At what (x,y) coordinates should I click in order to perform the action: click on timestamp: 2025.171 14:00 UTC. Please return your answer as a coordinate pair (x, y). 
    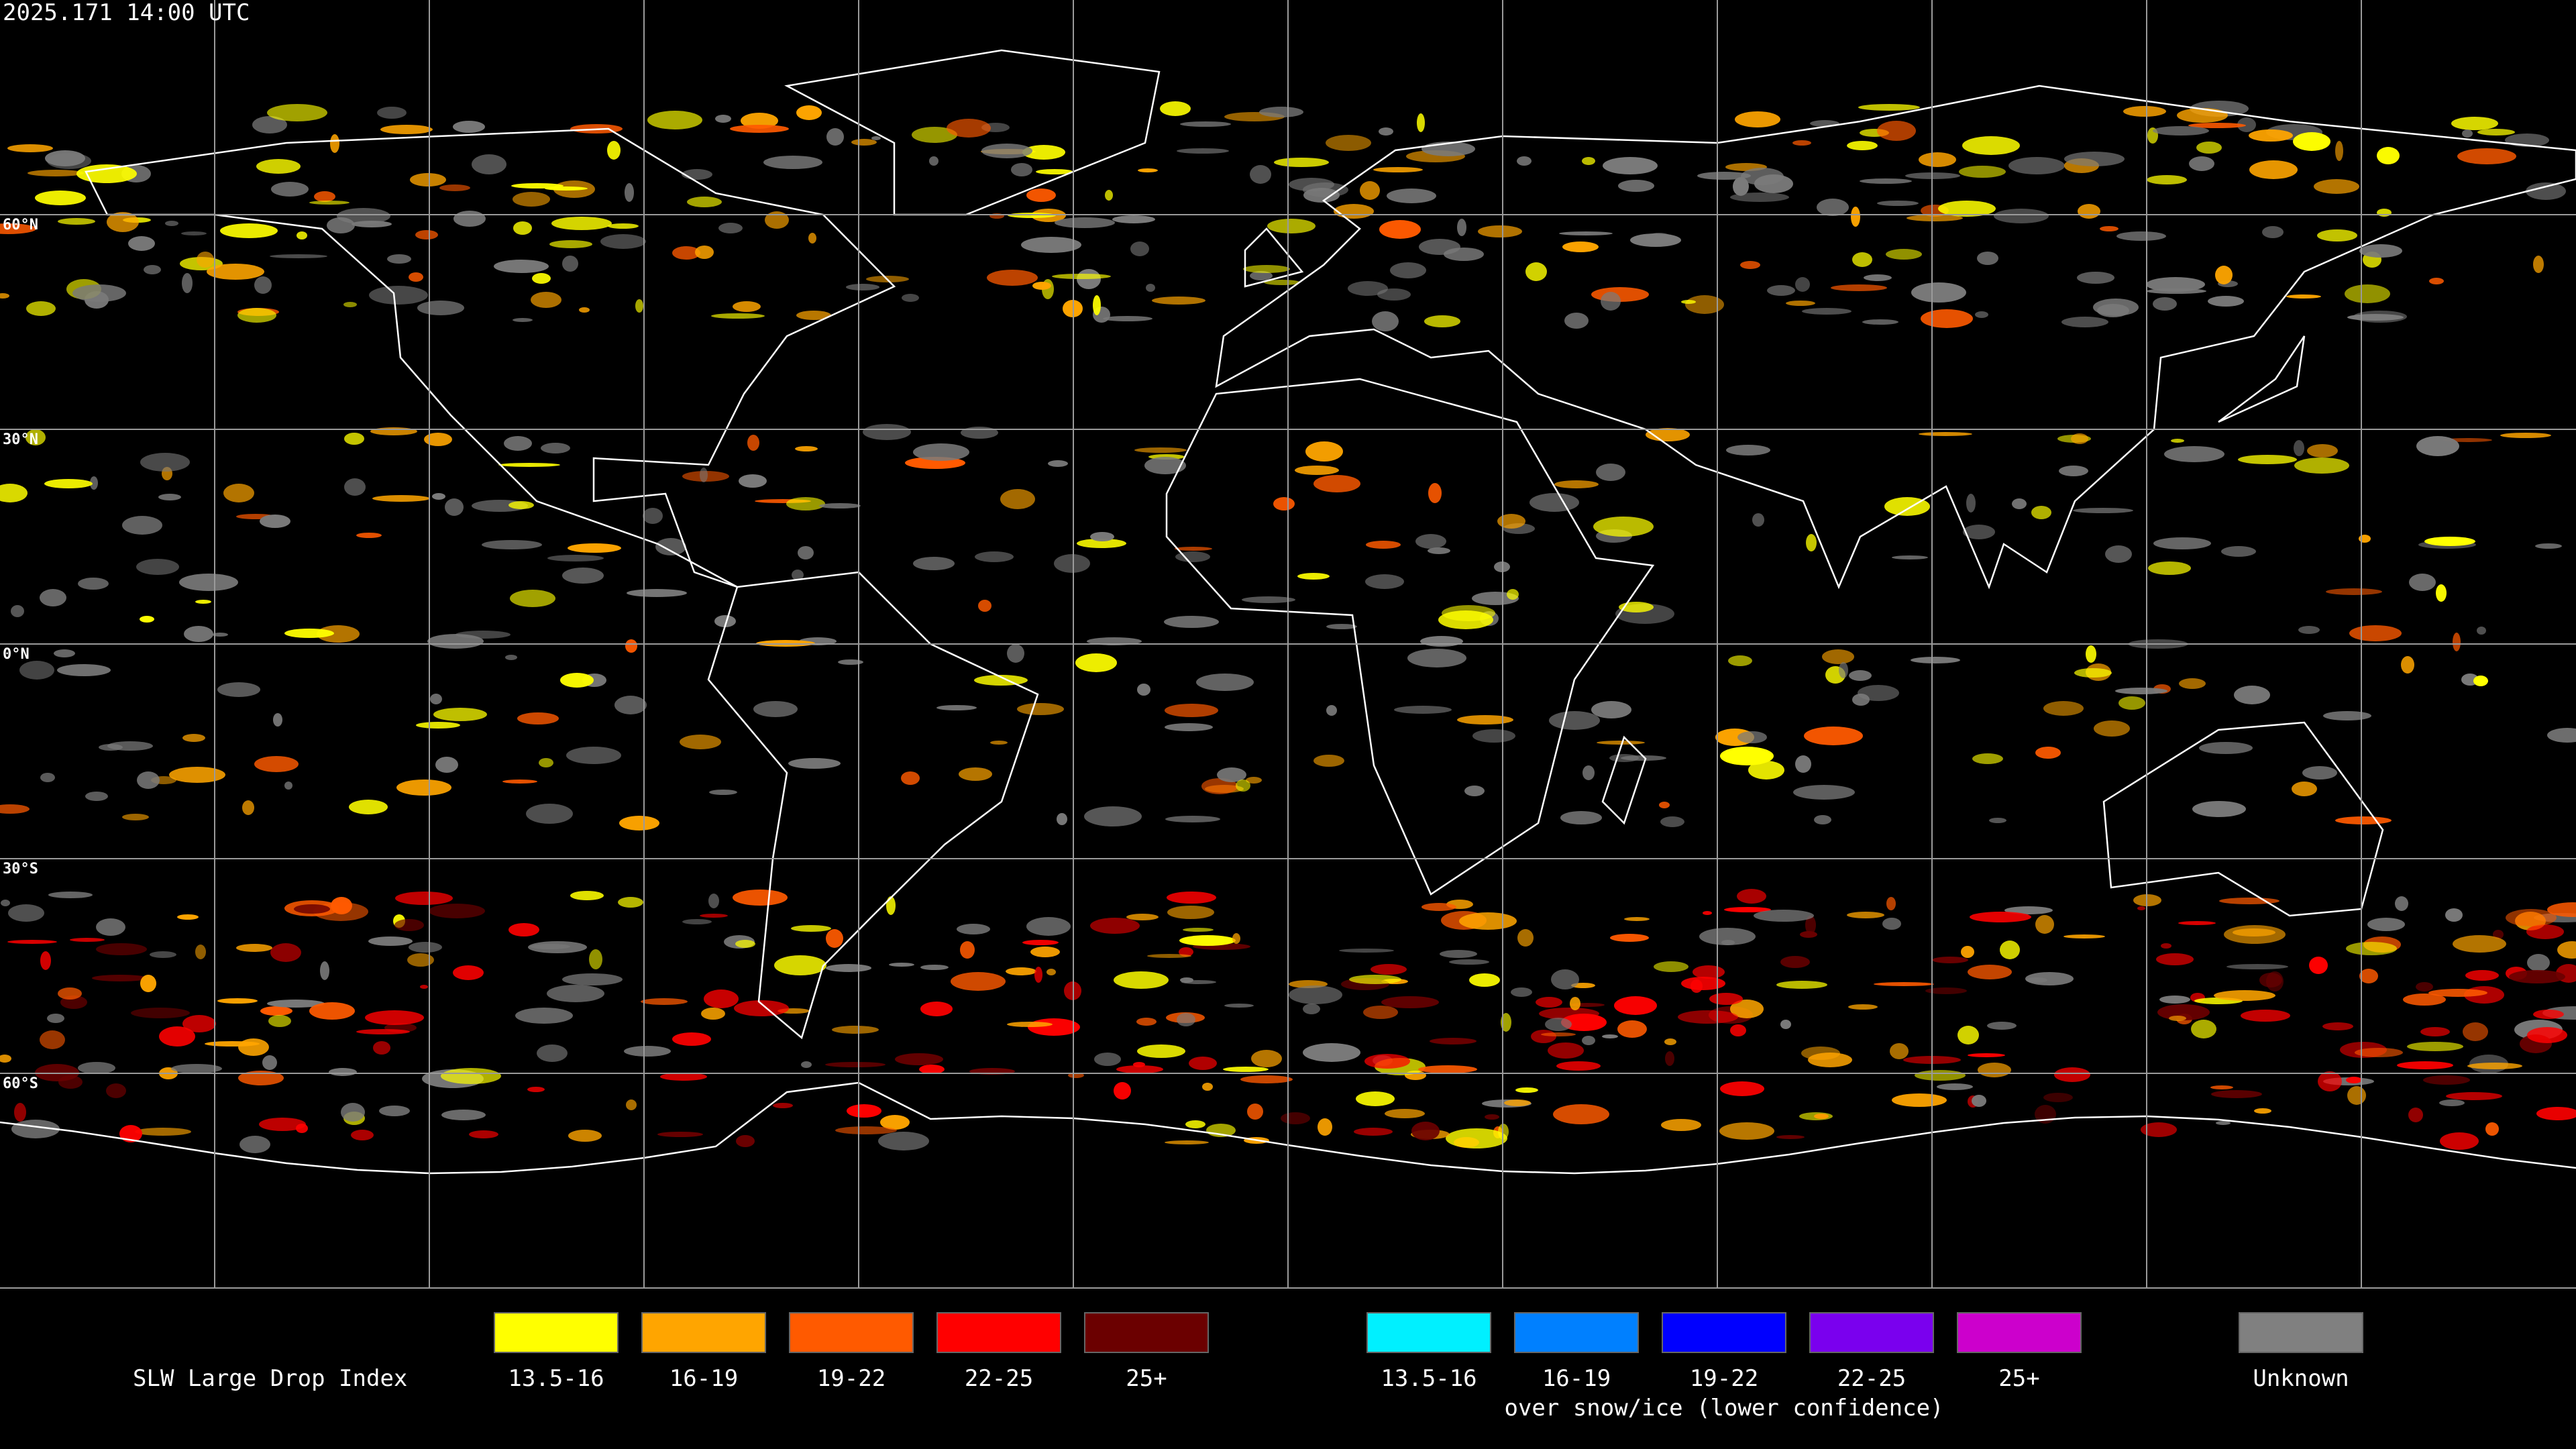
    Looking at the image, I should click on (126, 13).